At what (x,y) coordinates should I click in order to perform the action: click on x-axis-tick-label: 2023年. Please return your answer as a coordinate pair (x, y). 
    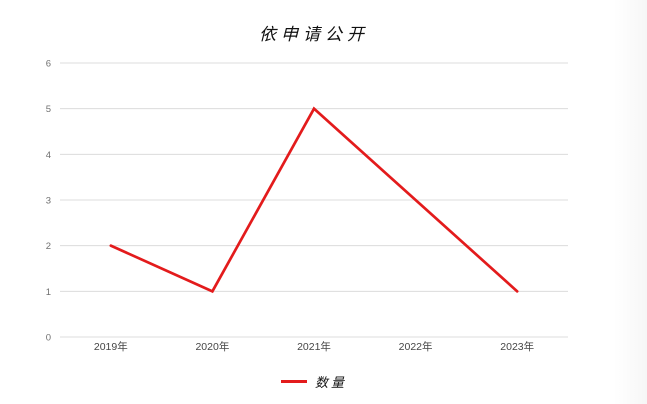
    Looking at the image, I should click on (517, 346).